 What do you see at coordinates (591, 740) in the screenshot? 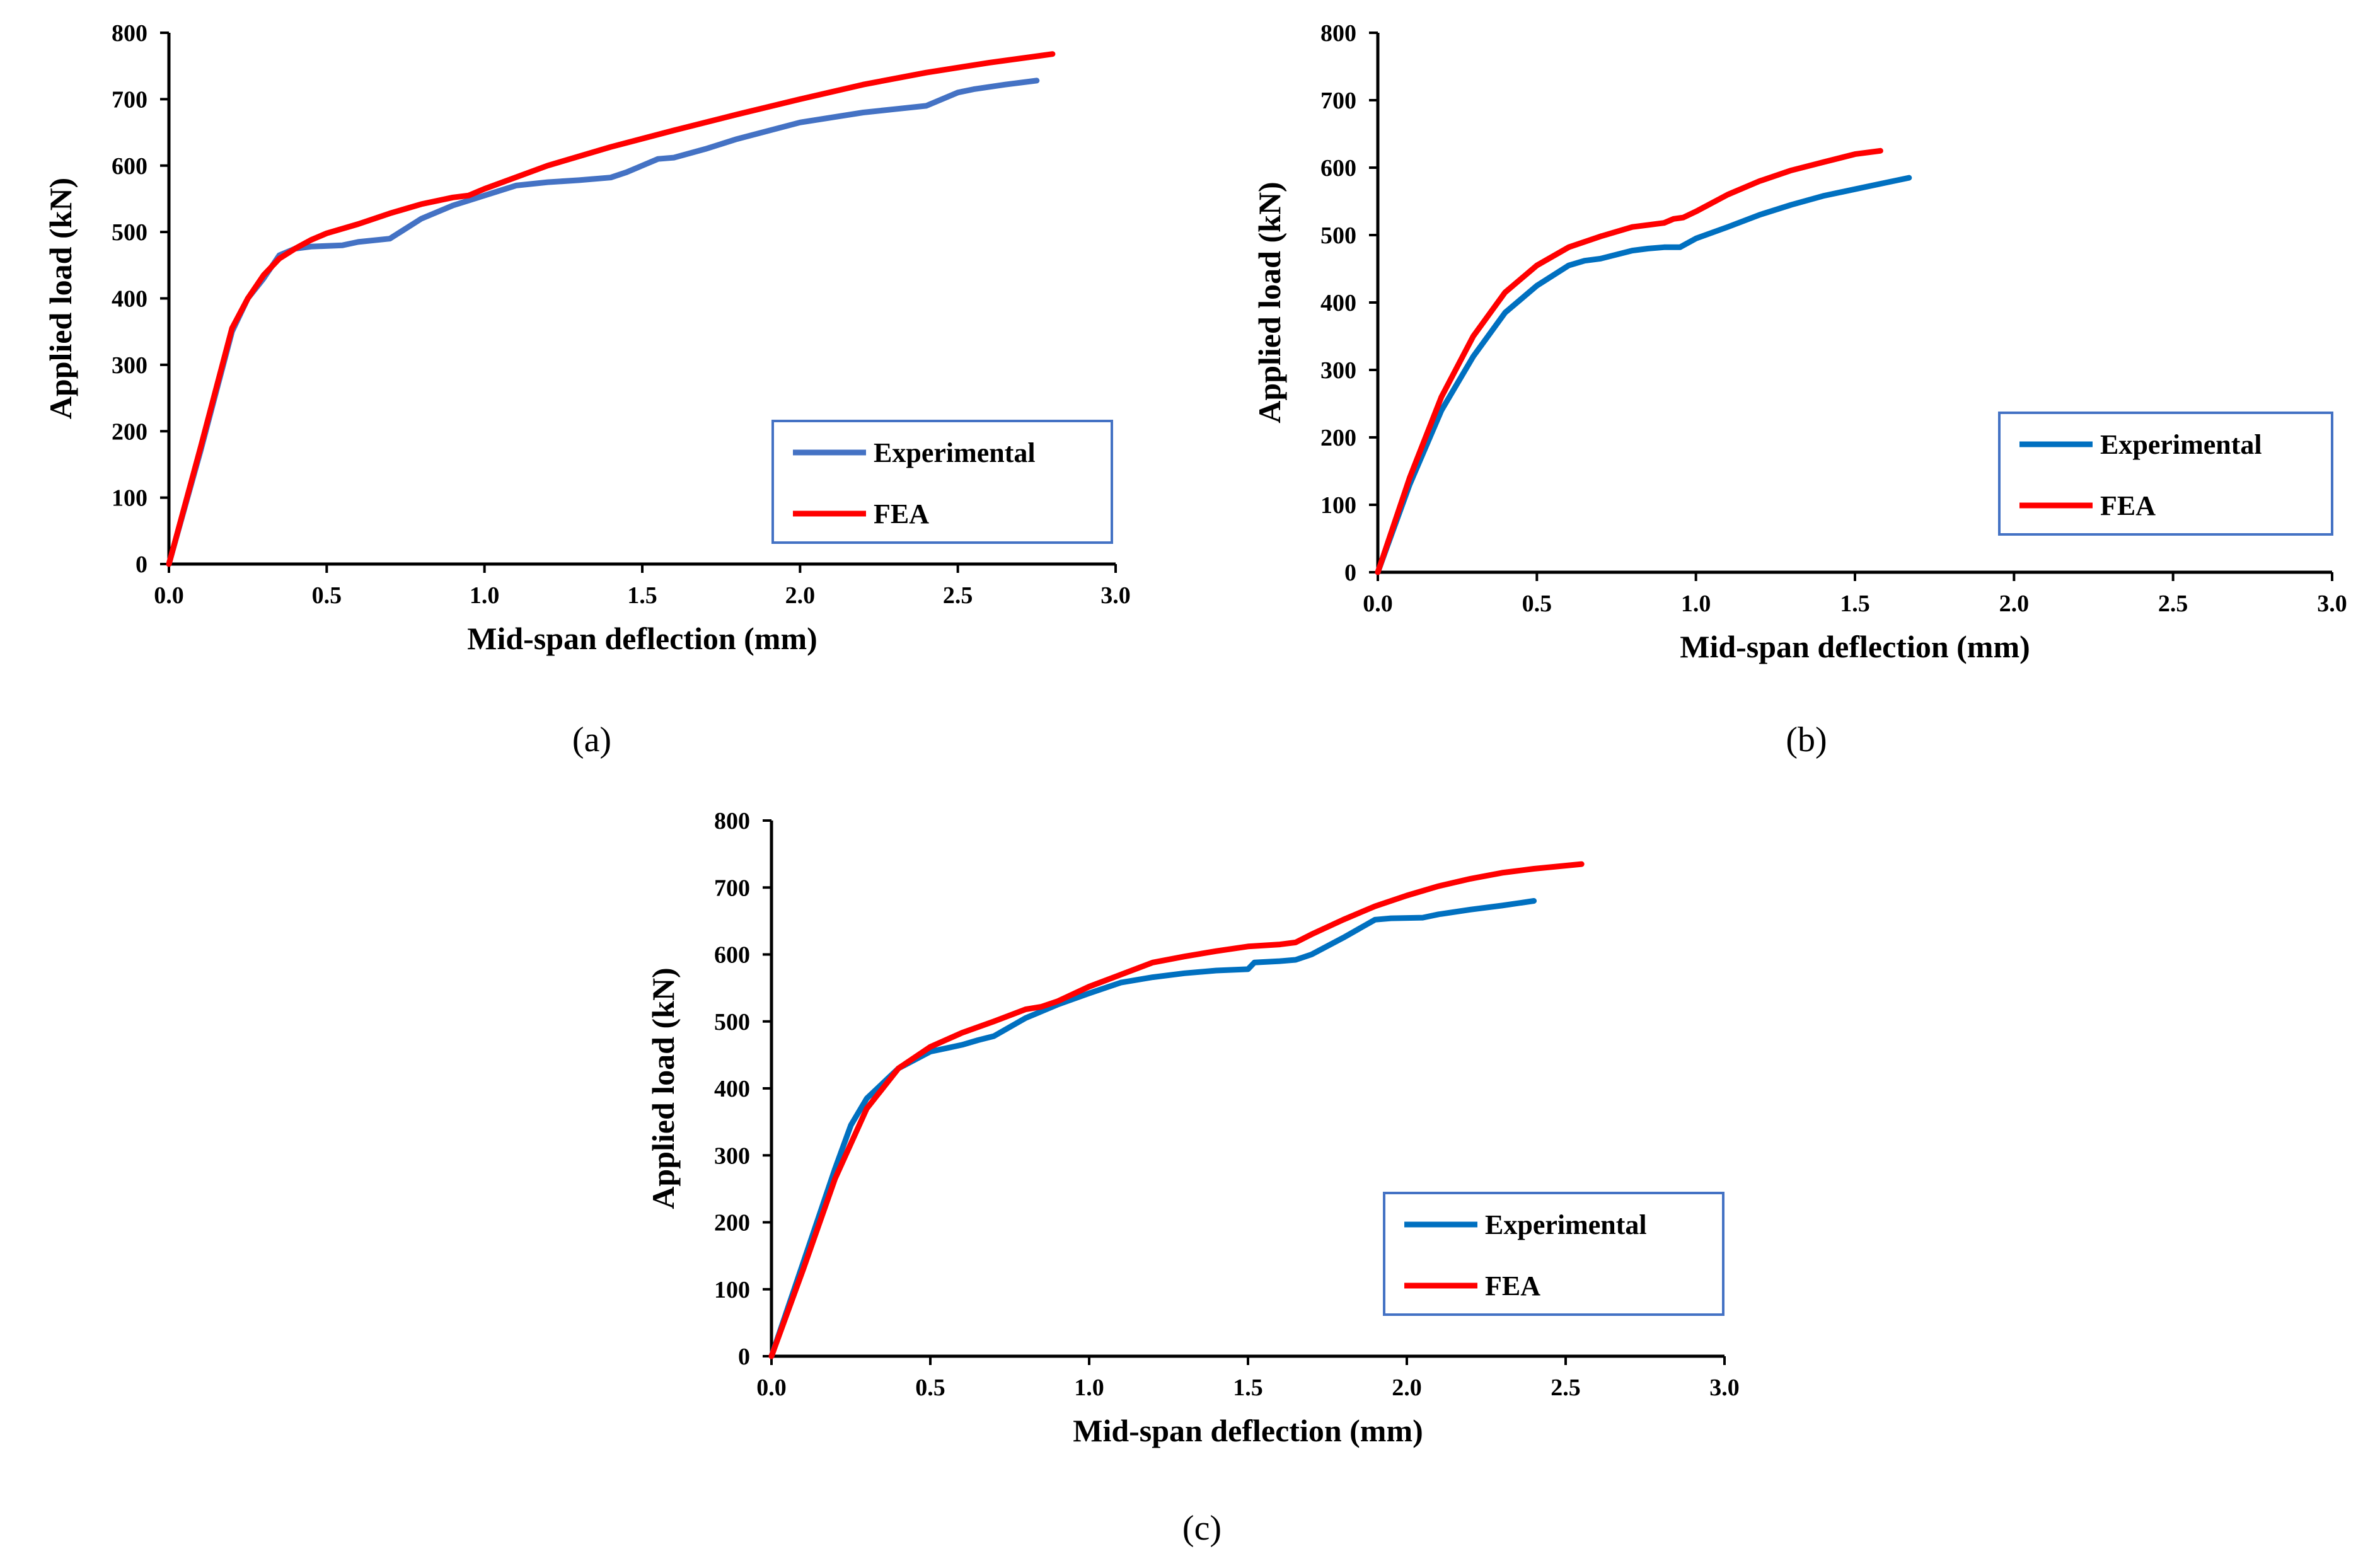
I see `panel-caption: (a)` at bounding box center [591, 740].